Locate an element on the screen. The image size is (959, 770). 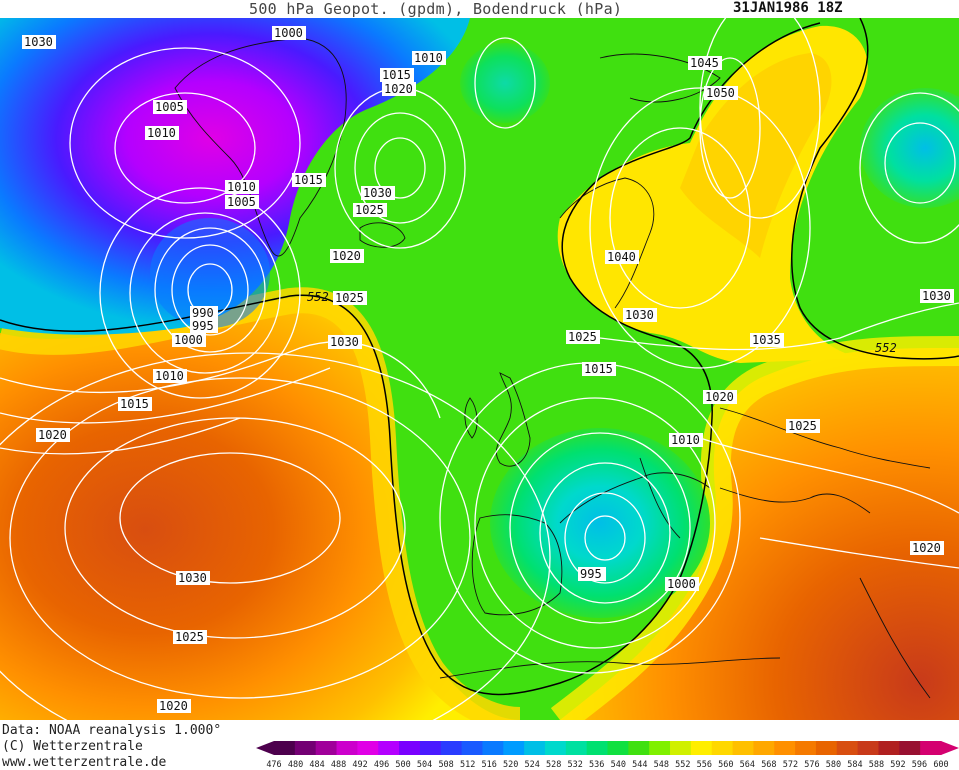
legend-tick-label: 556 is located at coordinates (704, 764).